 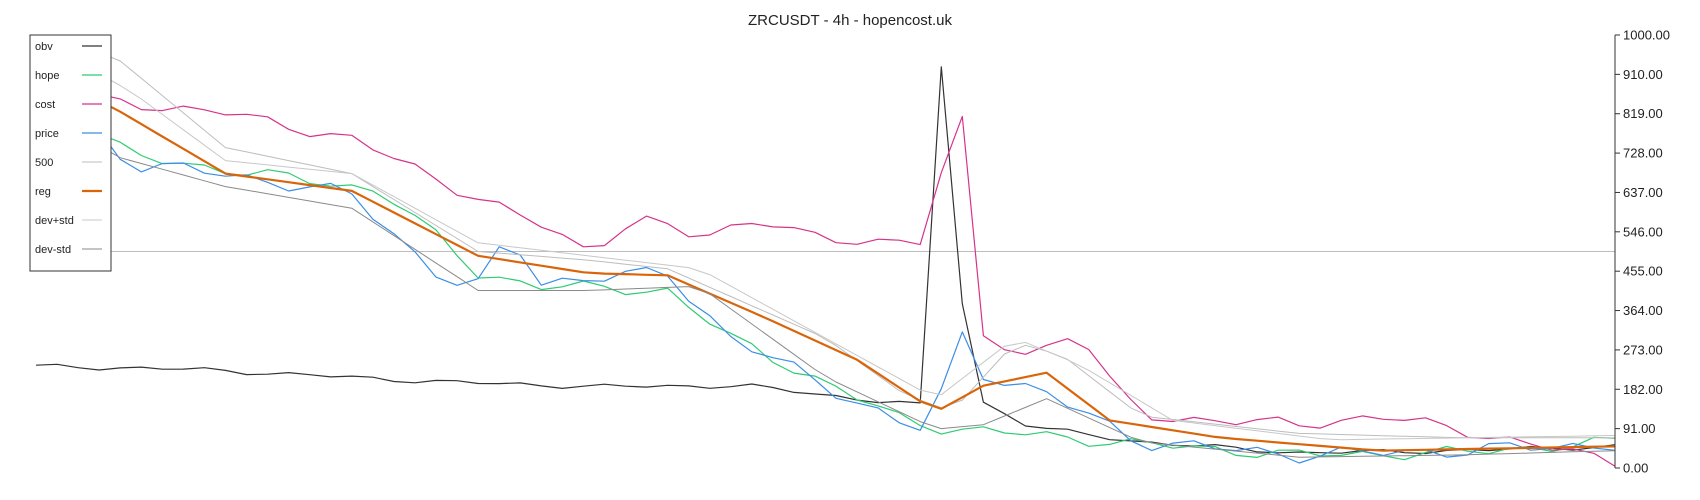 I want to click on legend-box, so click(x=70, y=153).